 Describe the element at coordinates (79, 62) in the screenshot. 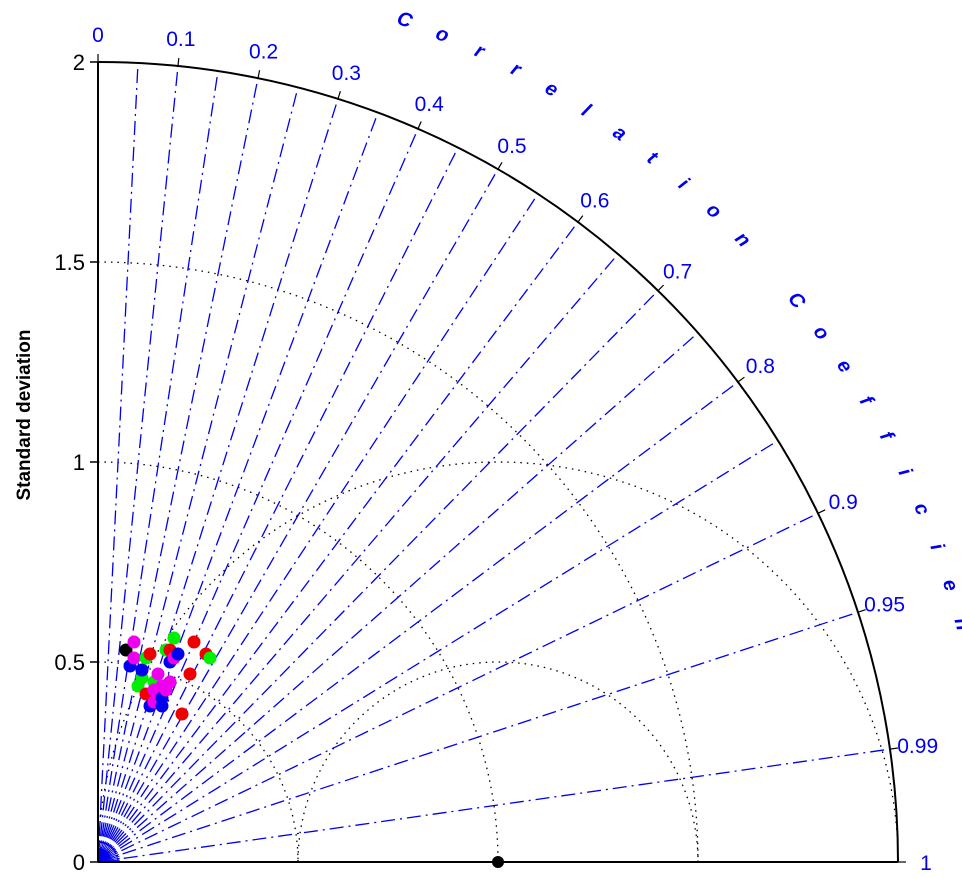

I see `std-tick-label: 2` at that location.